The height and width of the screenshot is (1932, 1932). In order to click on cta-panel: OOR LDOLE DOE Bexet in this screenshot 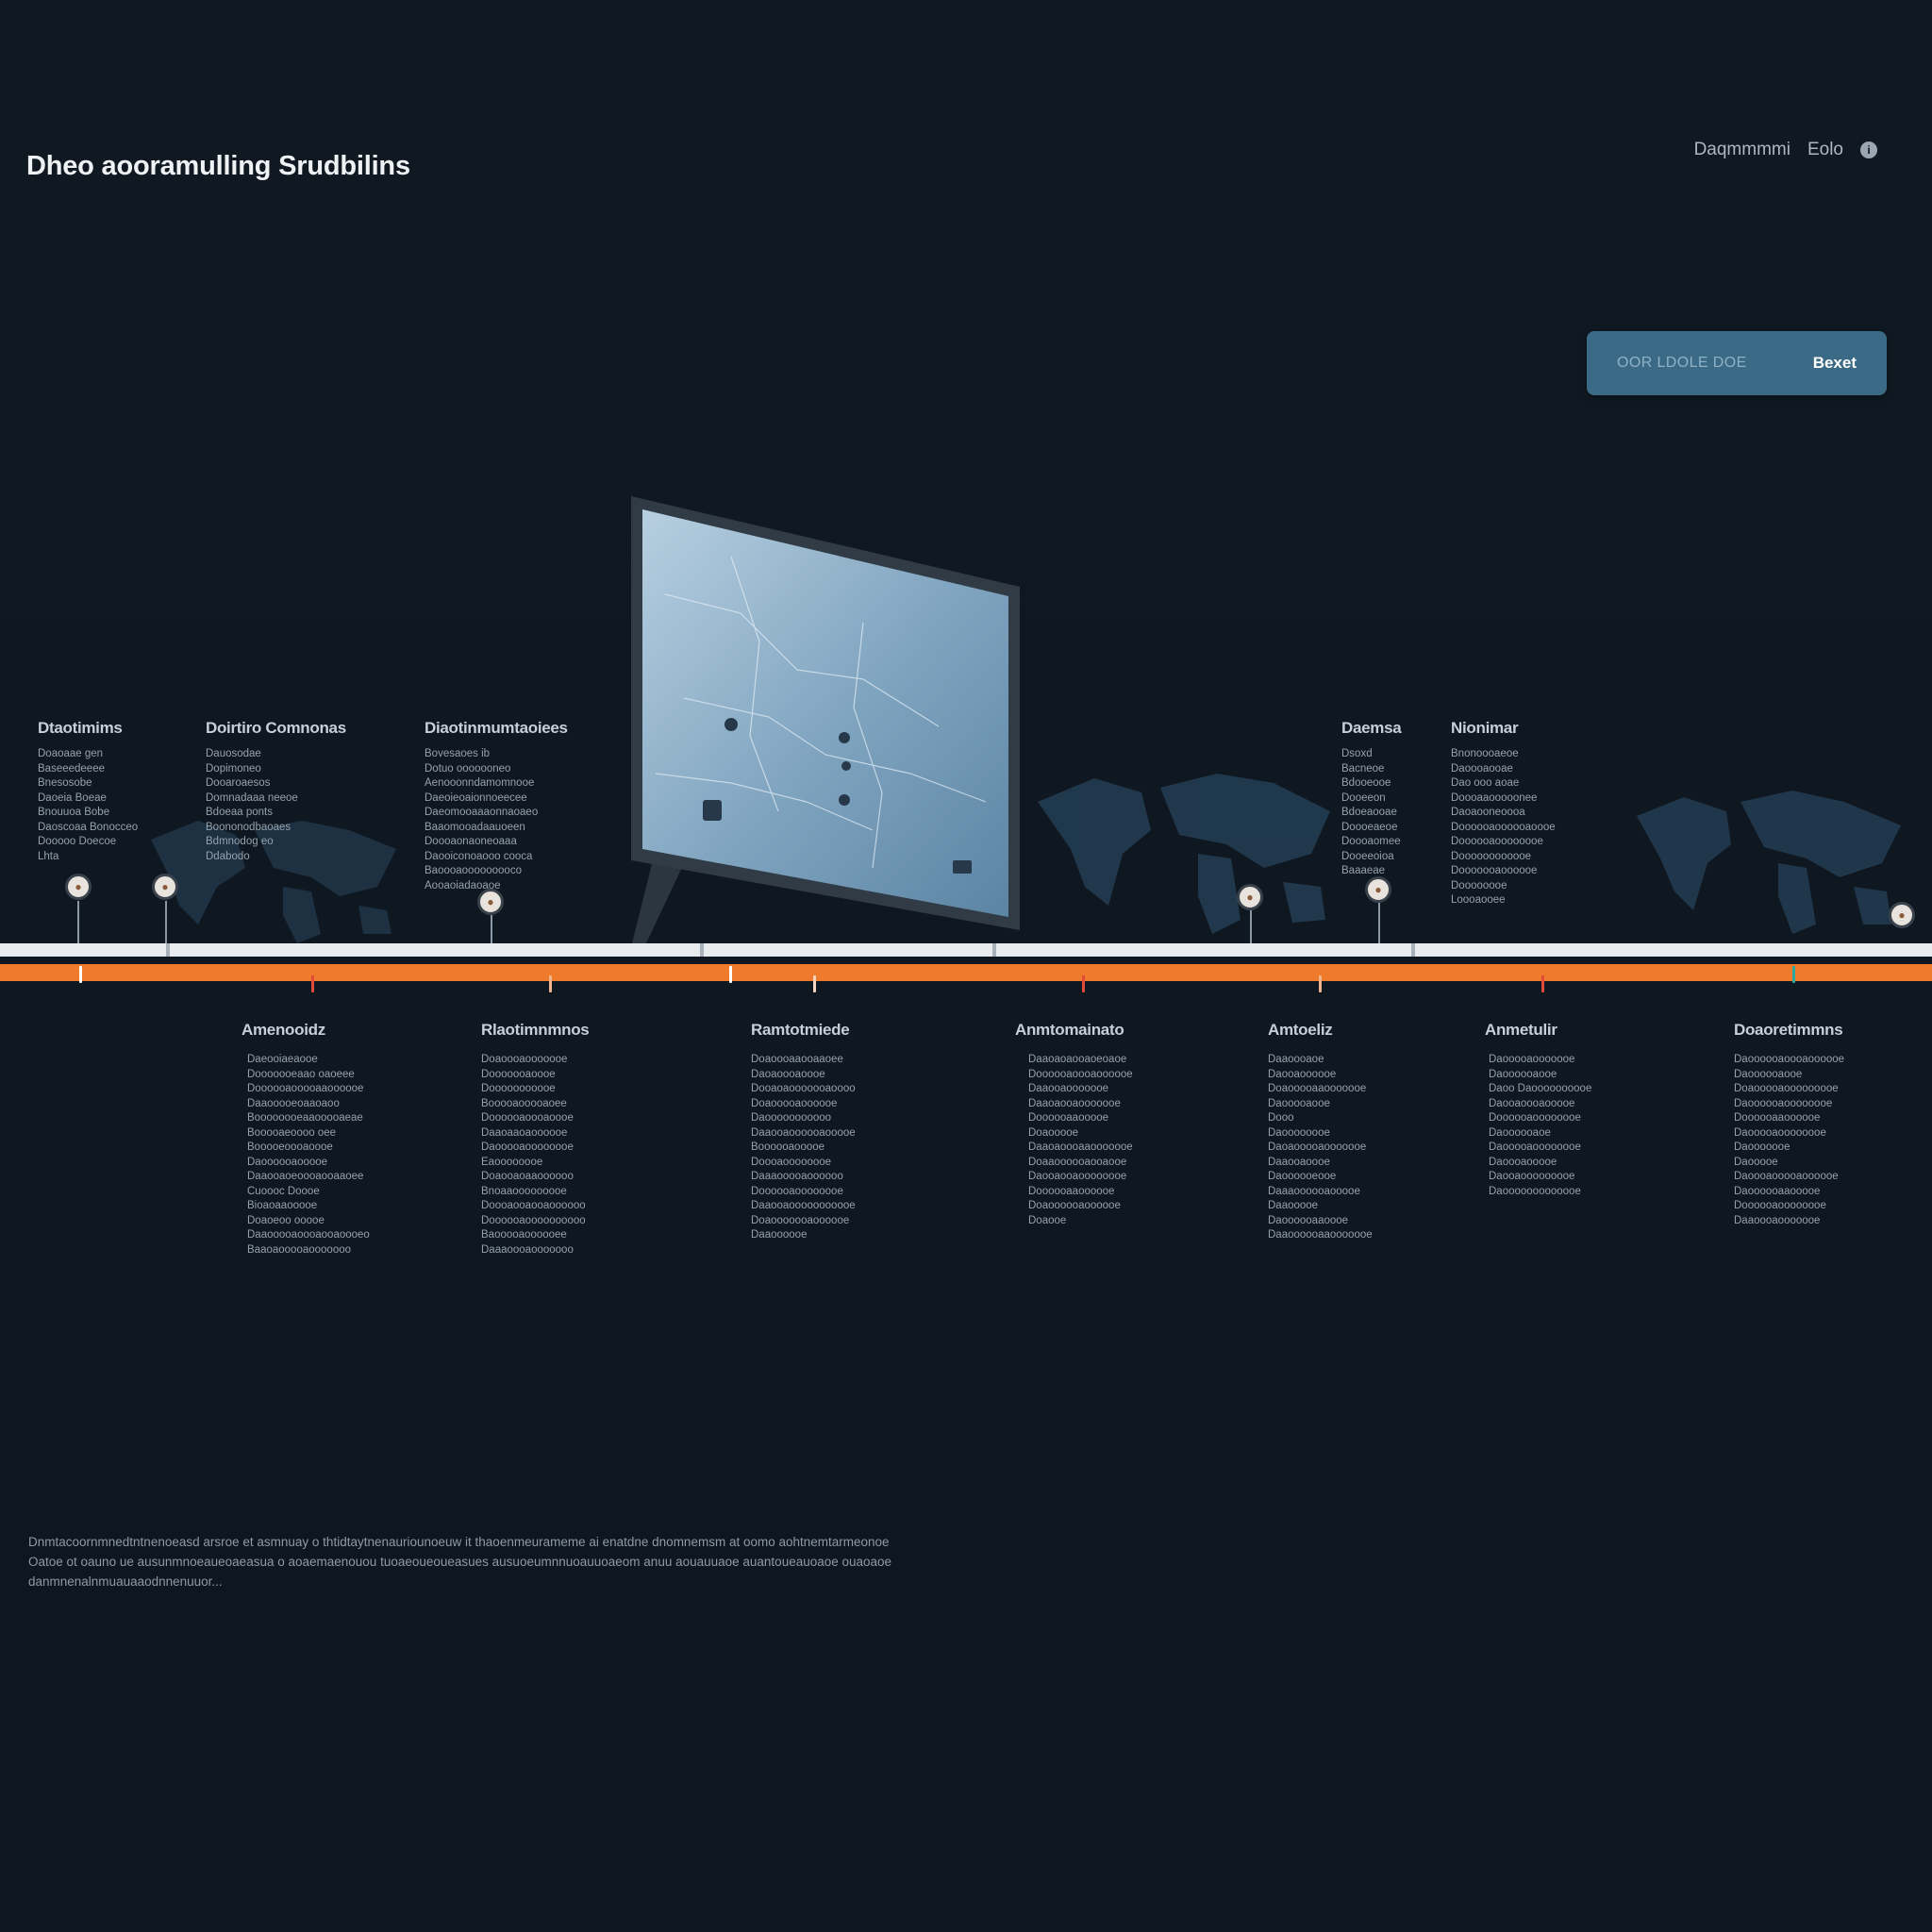, I will do `click(1737, 363)`.